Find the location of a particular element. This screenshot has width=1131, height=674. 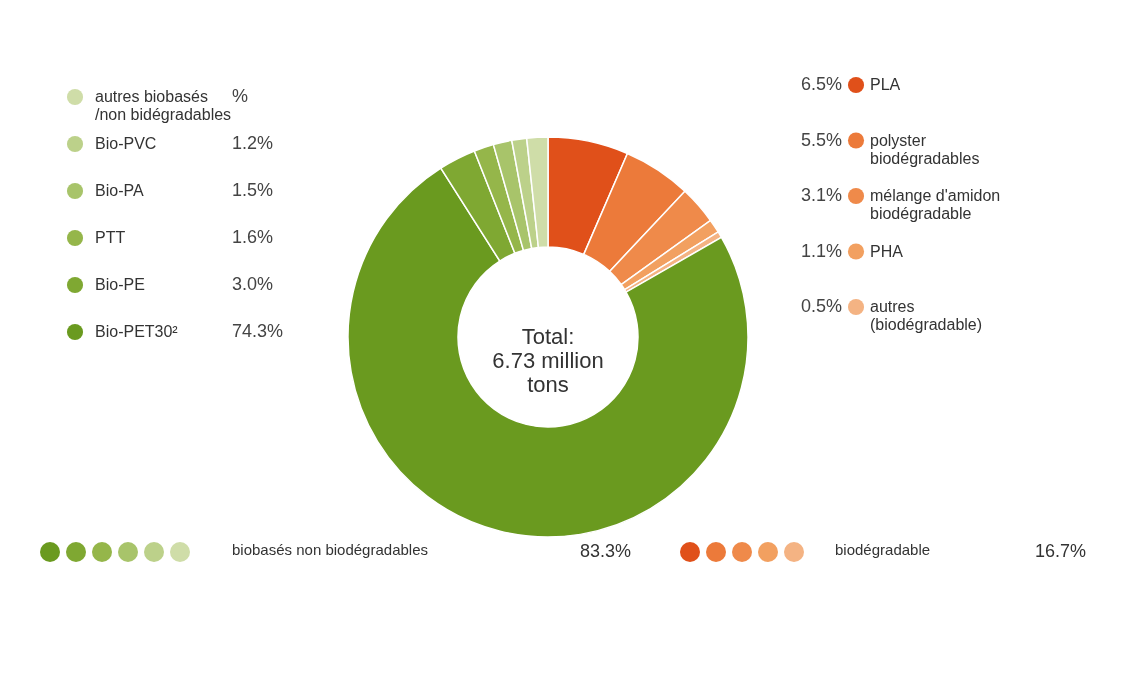

legend-label: Bio-PET30² is located at coordinates (137, 331).